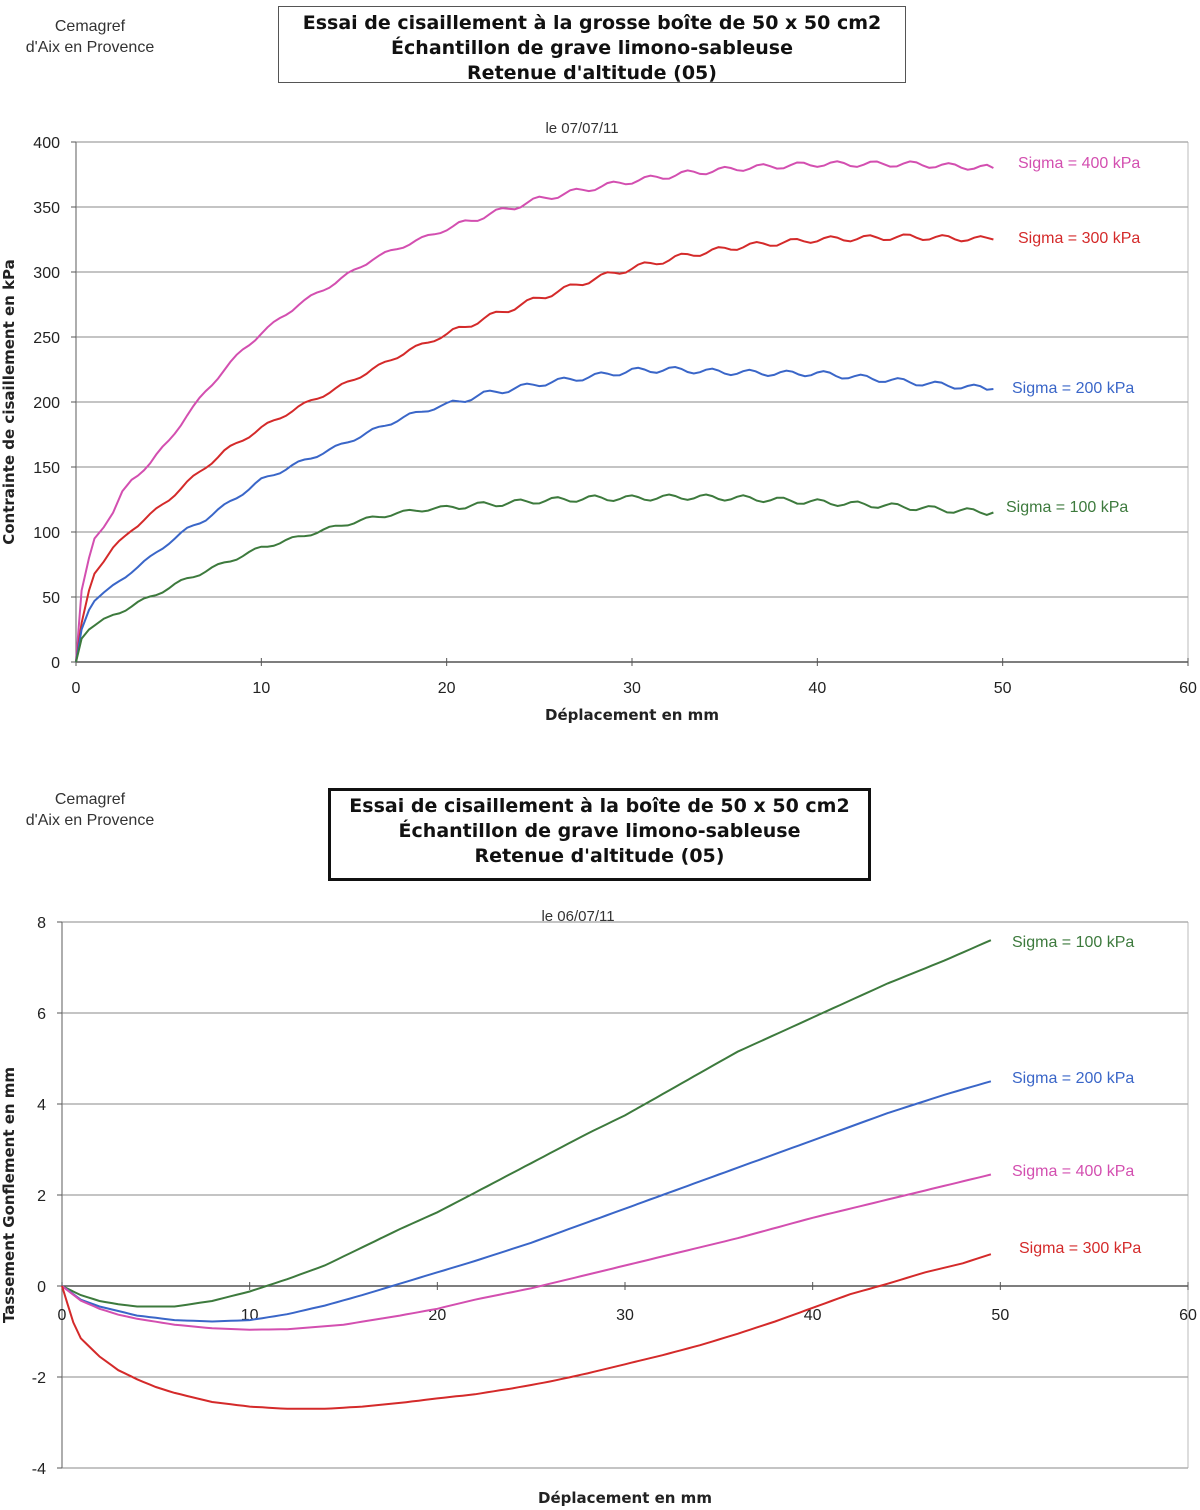 Image resolution: width=1200 pixels, height=1510 pixels. I want to click on y-tick-label: 300, so click(46, 273).